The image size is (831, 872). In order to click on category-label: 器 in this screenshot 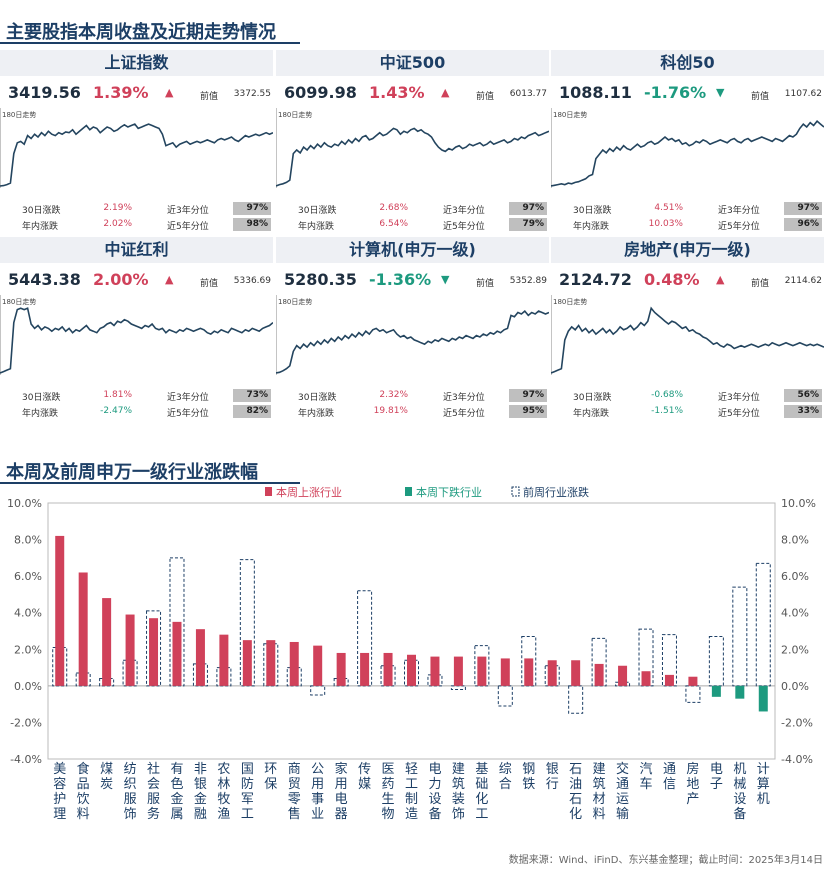, I will do `click(341, 814)`.